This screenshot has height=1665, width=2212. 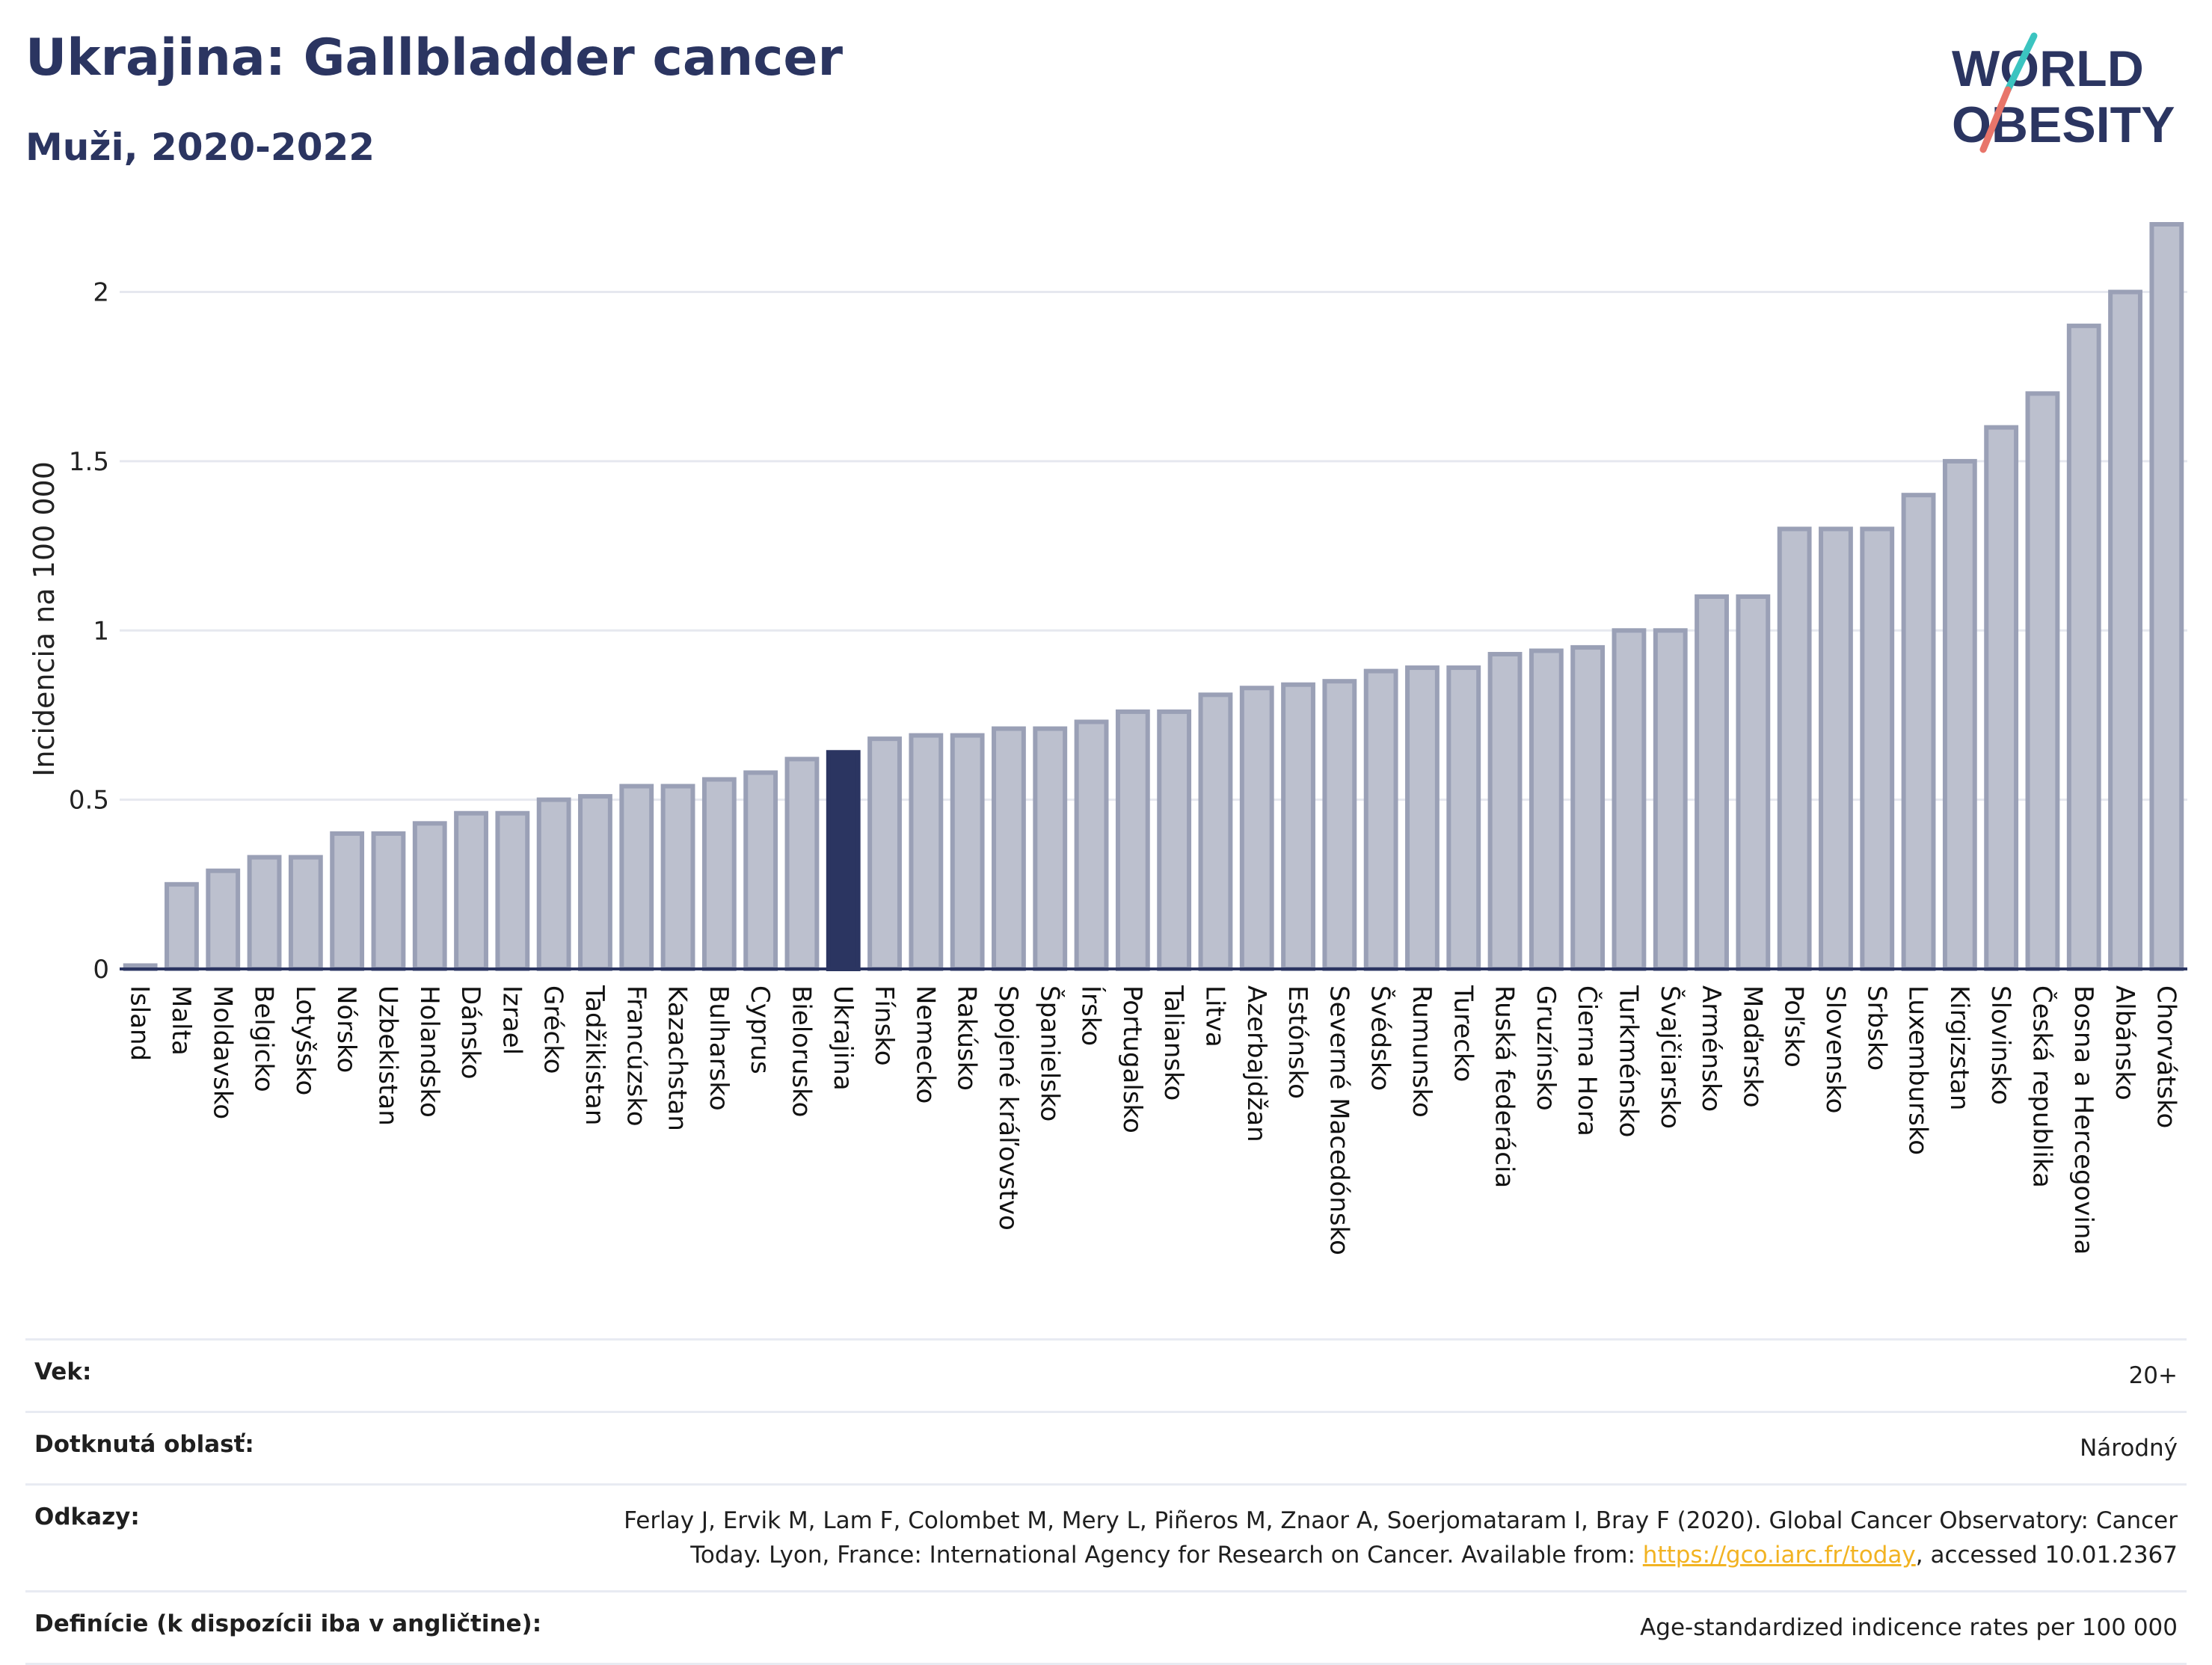 What do you see at coordinates (925, 1044) in the screenshot?
I see `x-tick-label: Nemecko` at bounding box center [925, 1044].